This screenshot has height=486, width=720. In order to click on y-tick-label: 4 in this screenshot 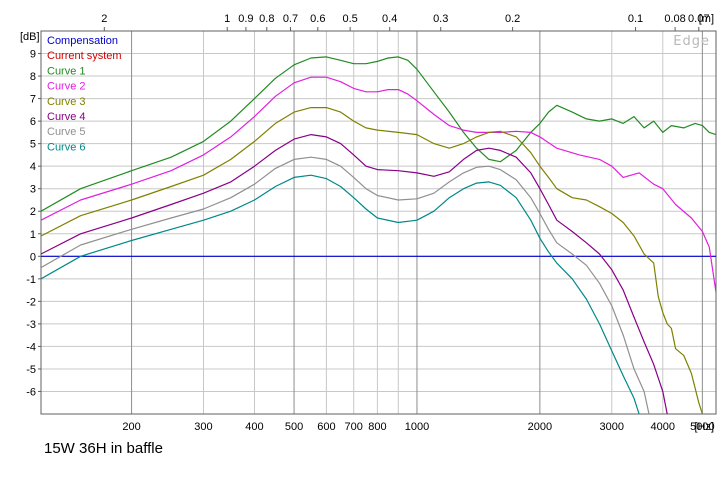, I will do `click(33, 167)`.